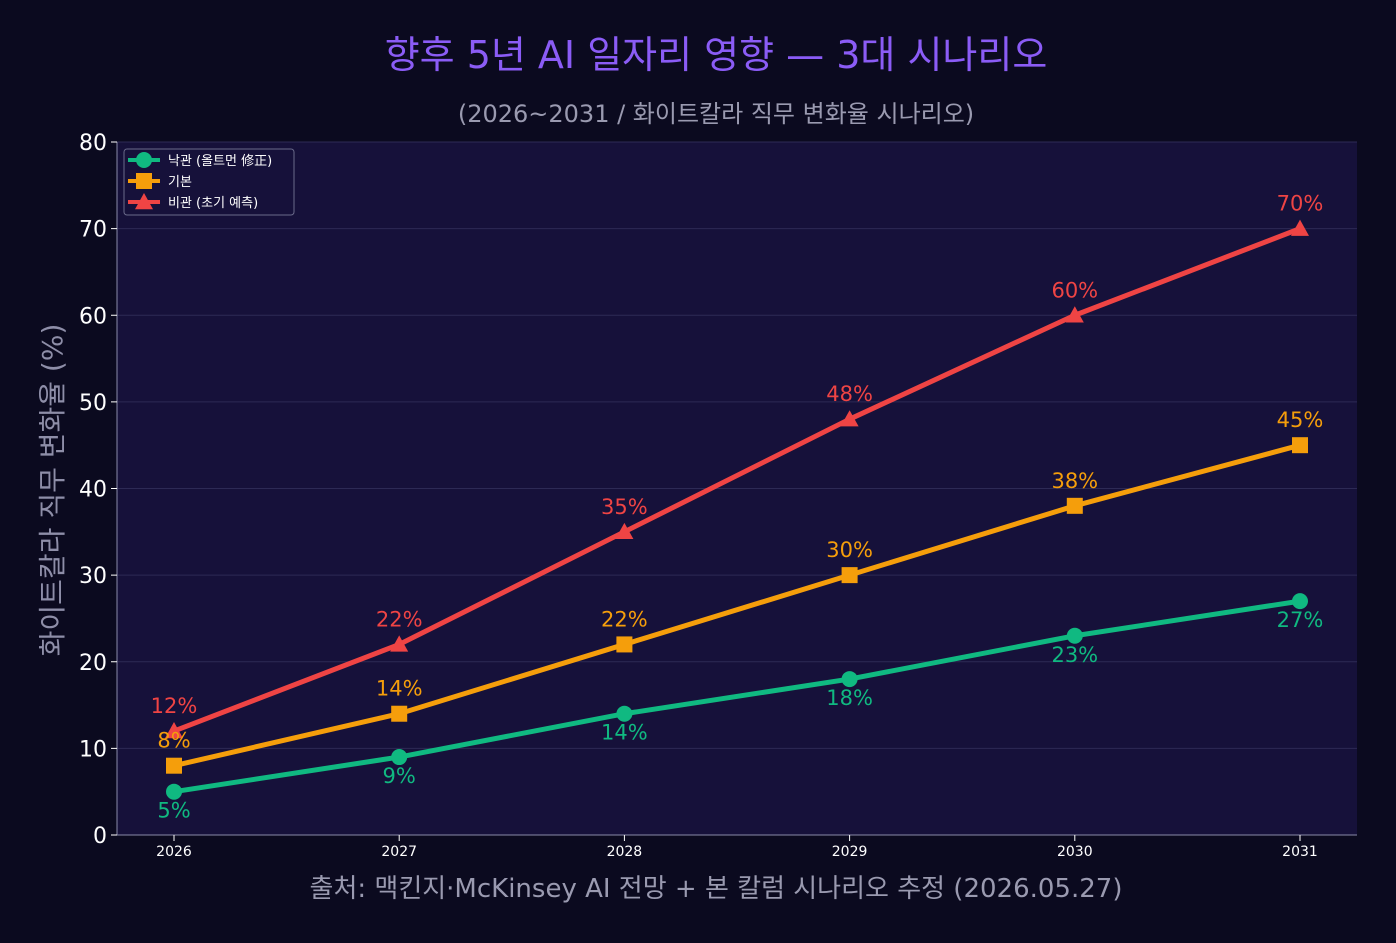  Describe the element at coordinates (849, 698) in the screenshot. I see `data-label: 18%` at that location.